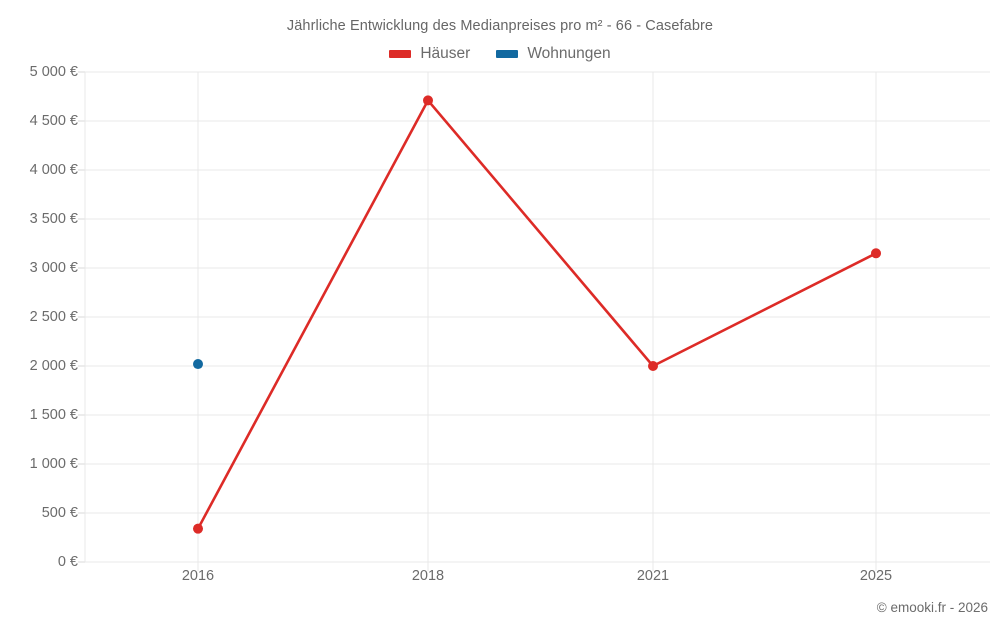  I want to click on legend-label-hauser: Häuser, so click(445, 53).